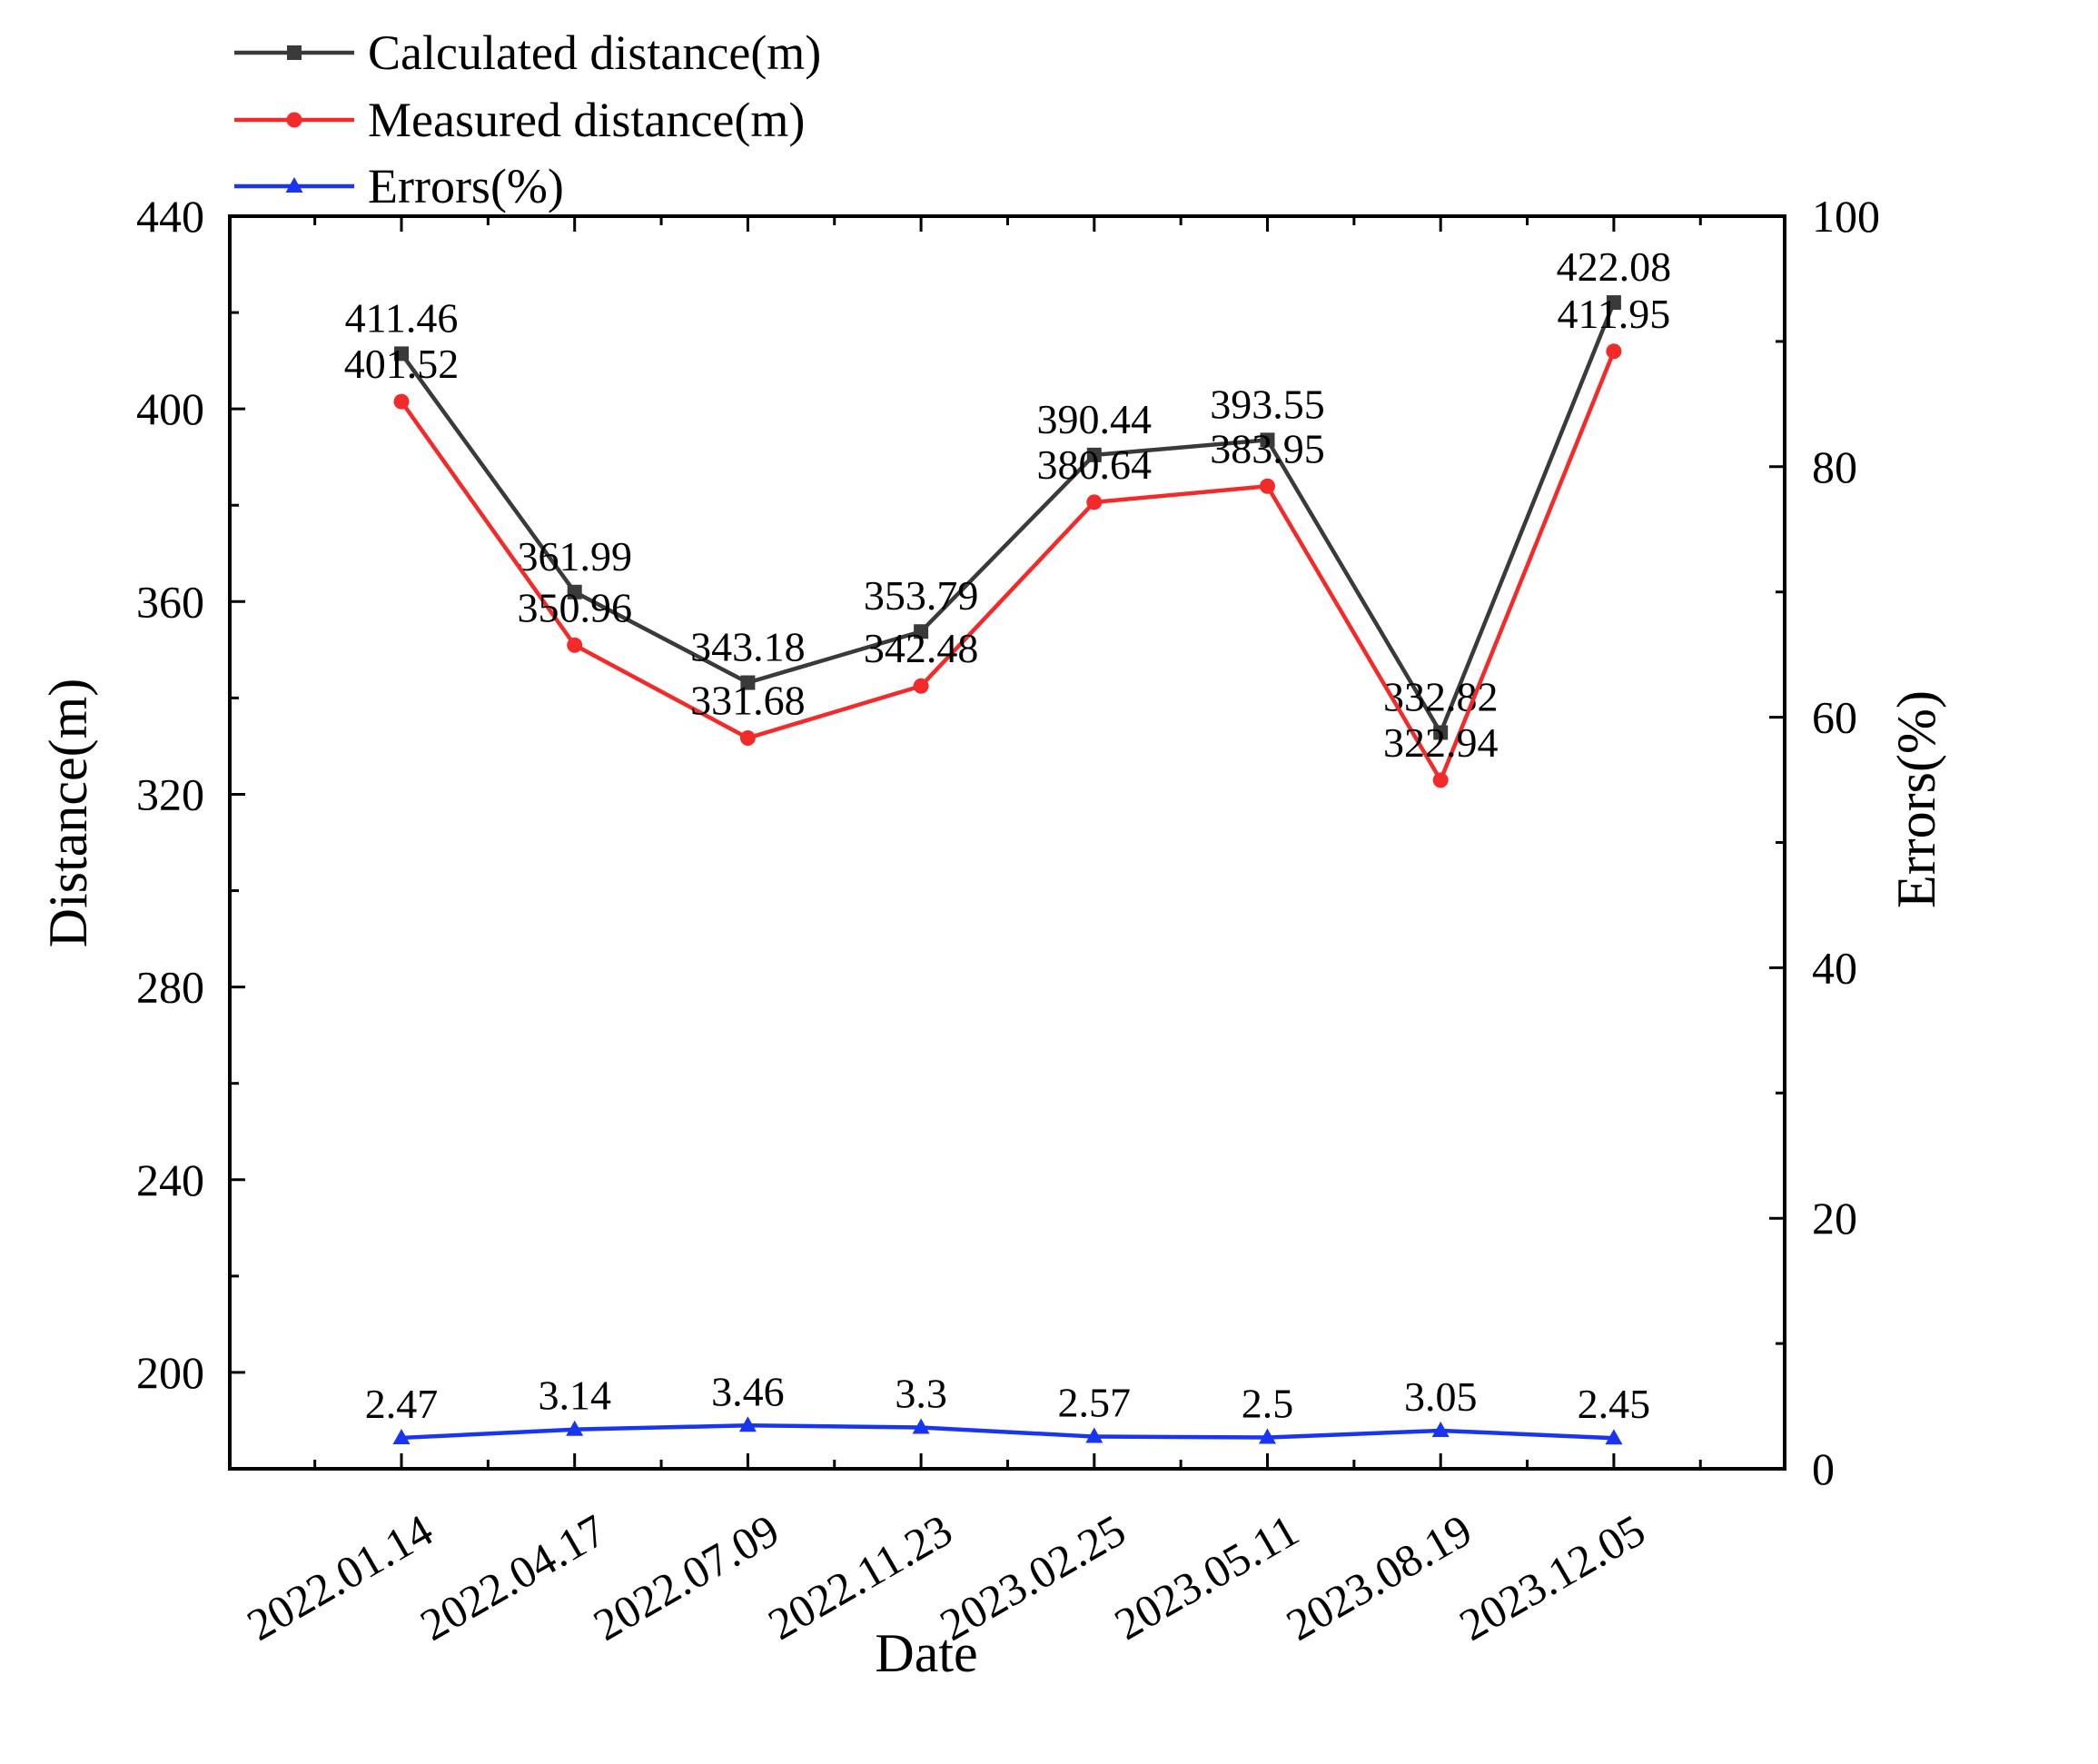 The height and width of the screenshot is (1764, 2098). I want to click on x-axis-title: Date, so click(926, 1653).